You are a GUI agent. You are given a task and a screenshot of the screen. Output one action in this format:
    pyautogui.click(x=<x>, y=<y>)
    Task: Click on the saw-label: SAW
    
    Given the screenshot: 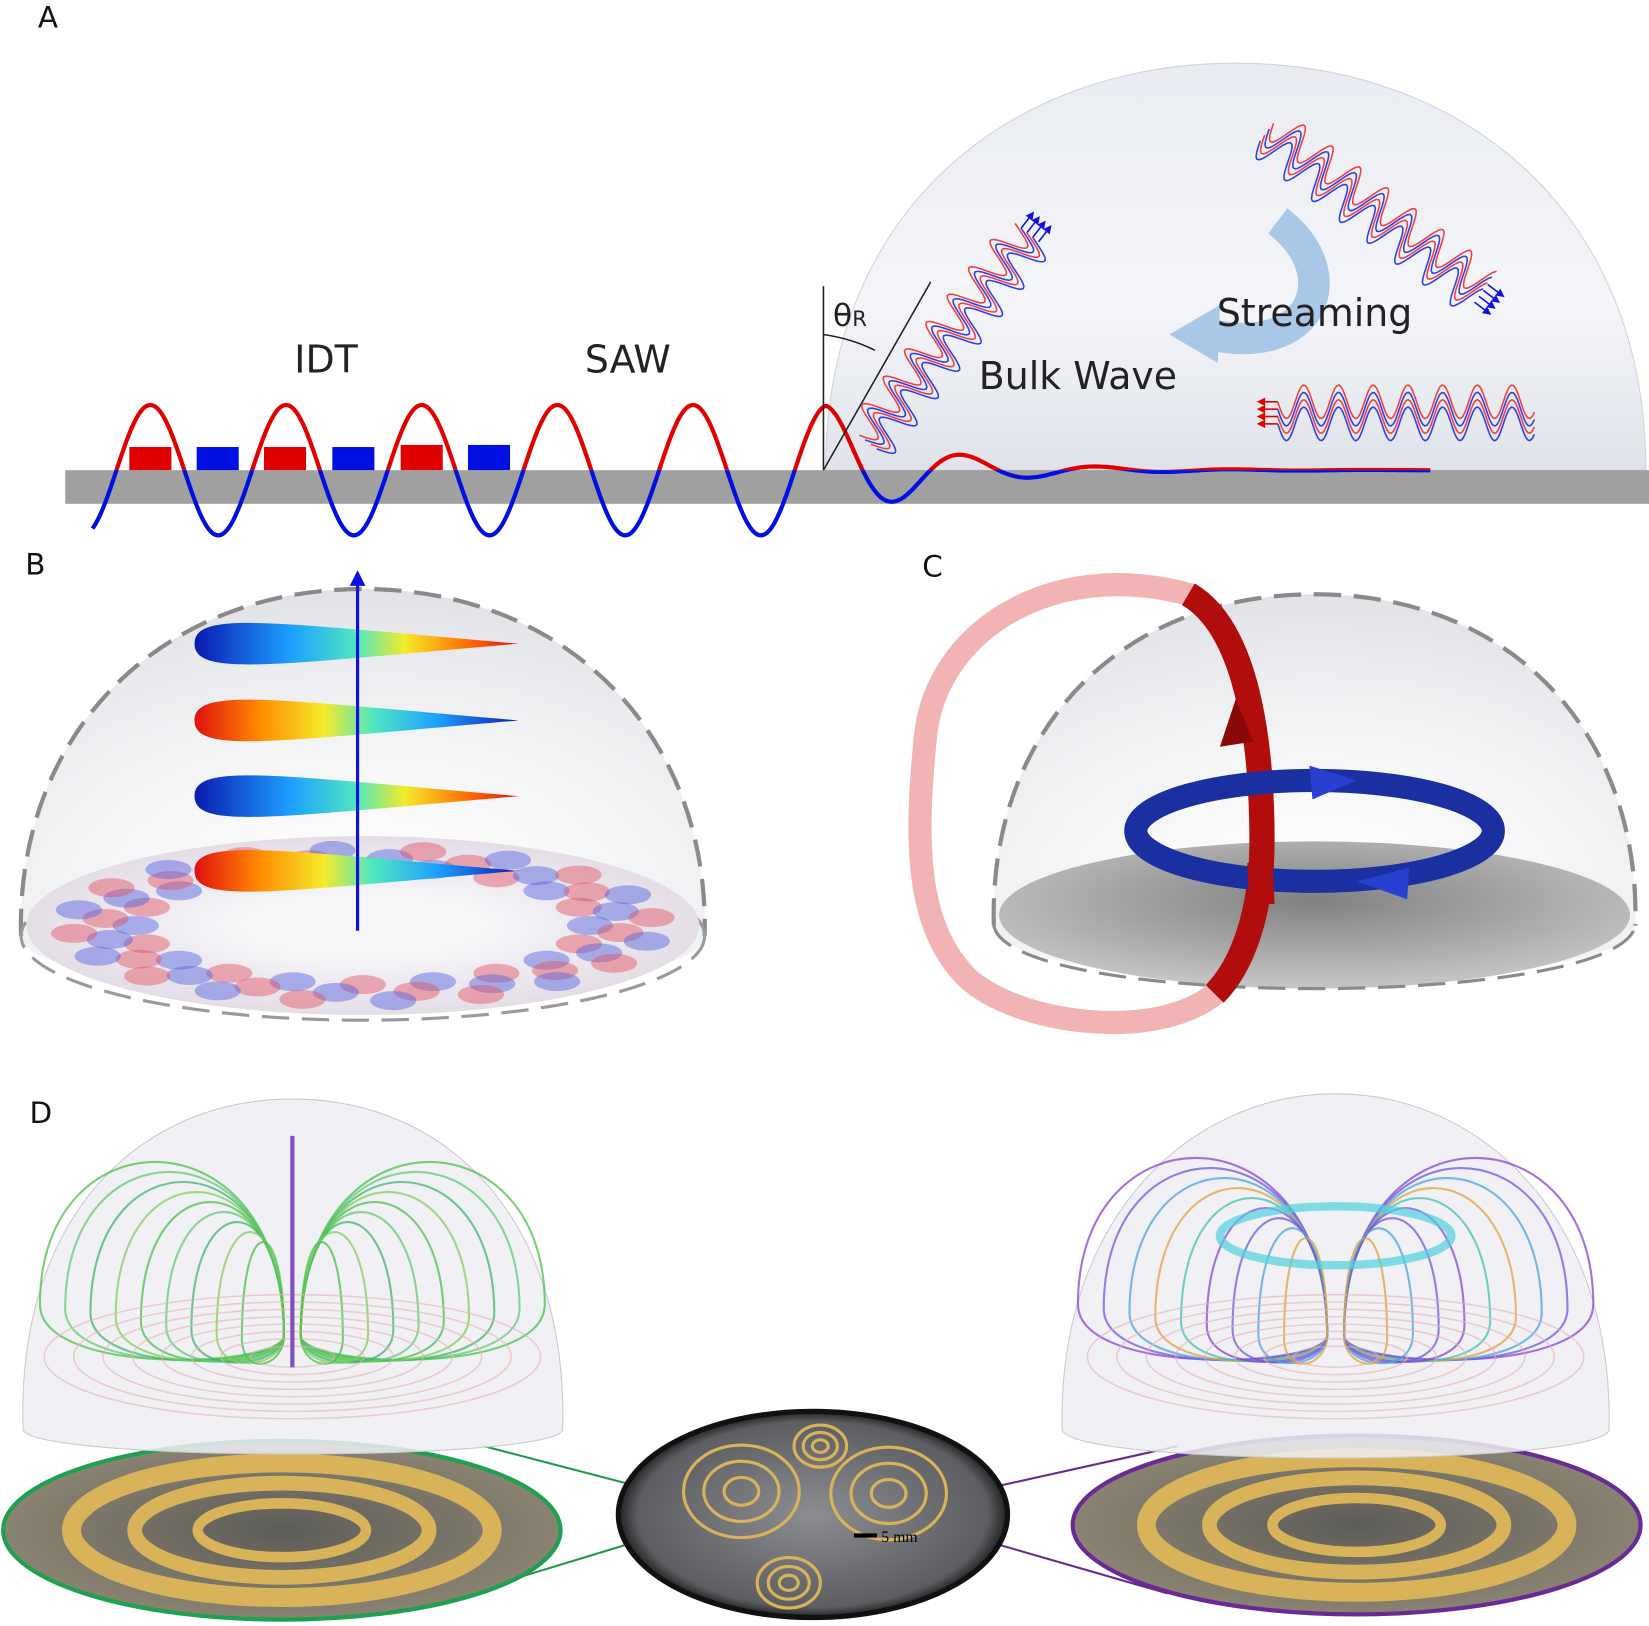 What is the action you would take?
    pyautogui.click(x=628, y=359)
    